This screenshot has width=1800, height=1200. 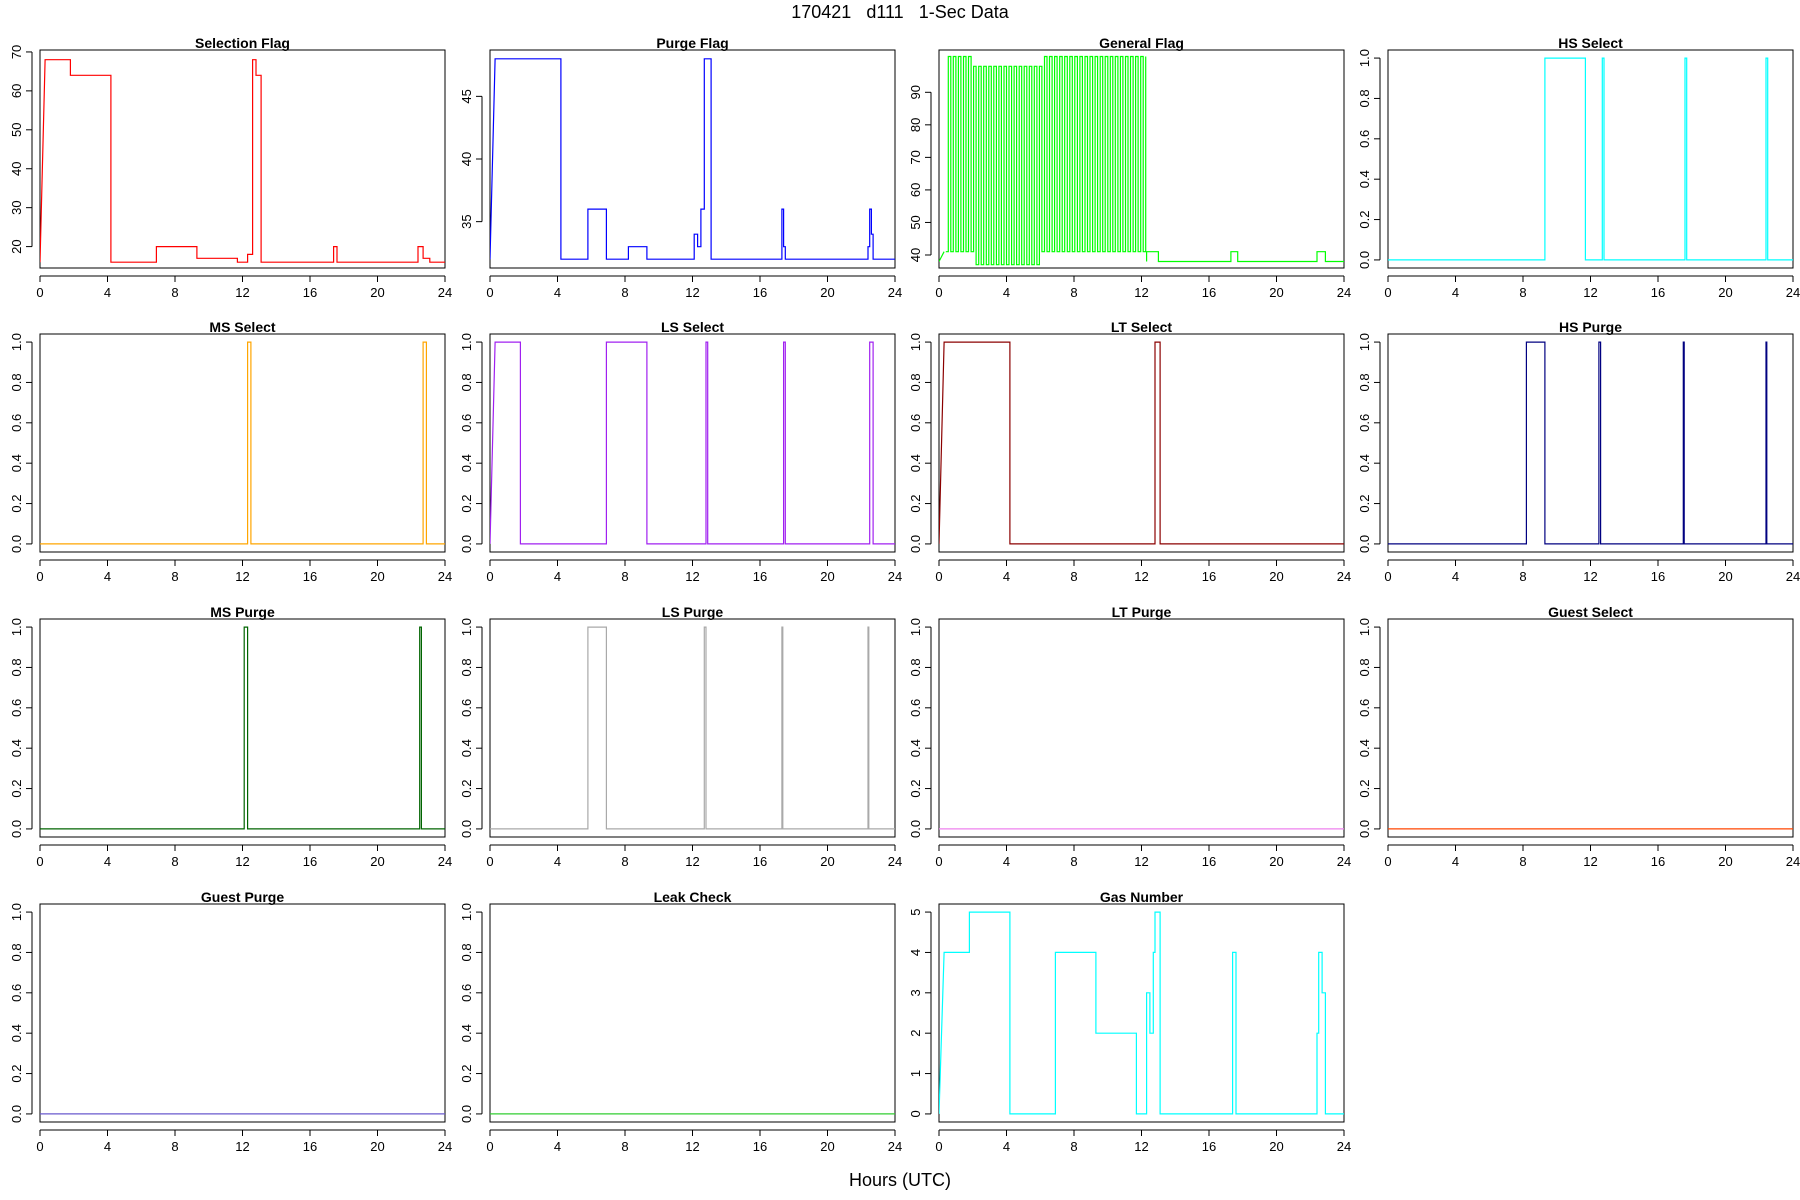 What do you see at coordinates (1141, 43) in the screenshot?
I see `panel-title: General Flag` at bounding box center [1141, 43].